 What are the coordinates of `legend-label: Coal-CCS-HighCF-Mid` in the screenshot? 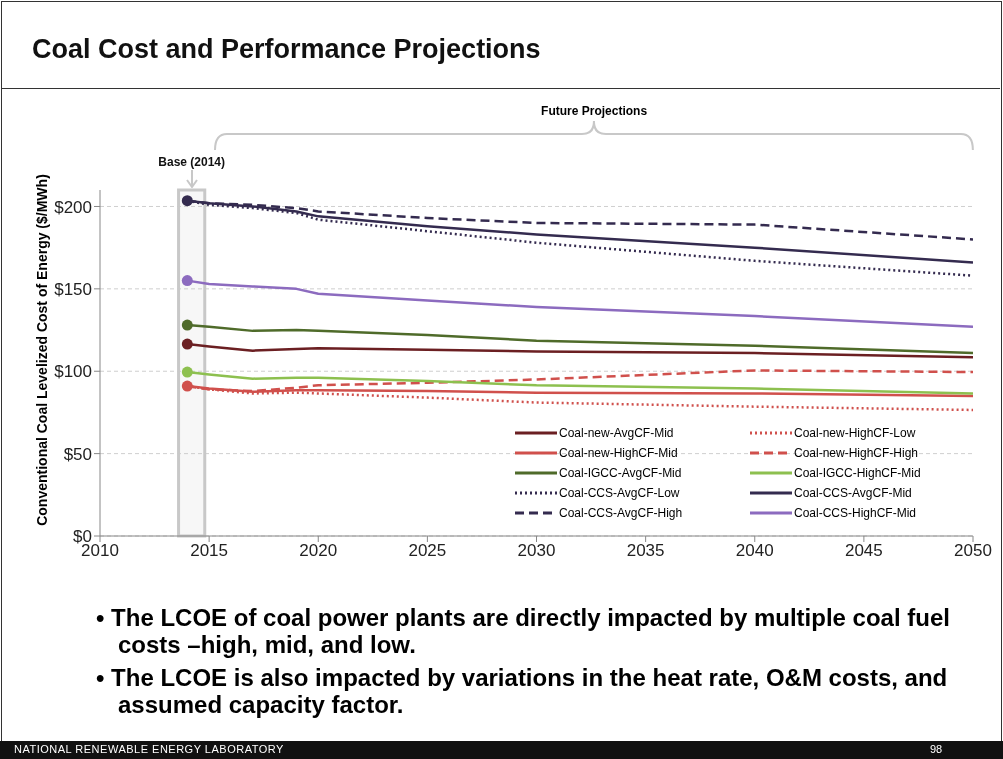 It's located at (855, 513).